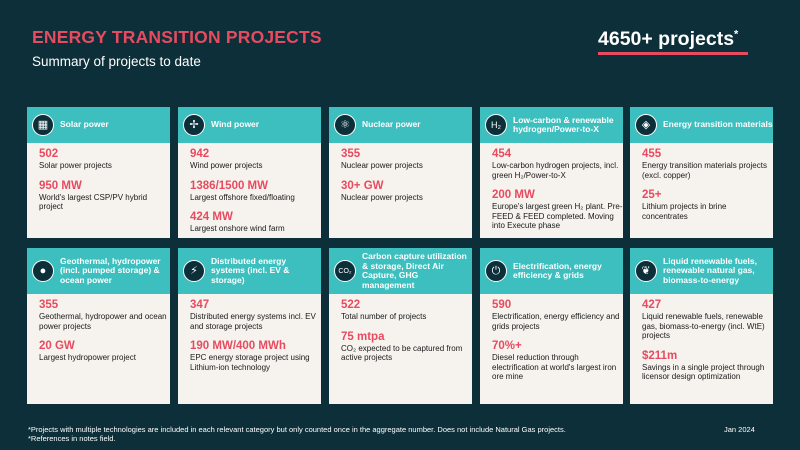 This screenshot has width=800, height=450. I want to click on stat-value: 502, so click(49, 154).